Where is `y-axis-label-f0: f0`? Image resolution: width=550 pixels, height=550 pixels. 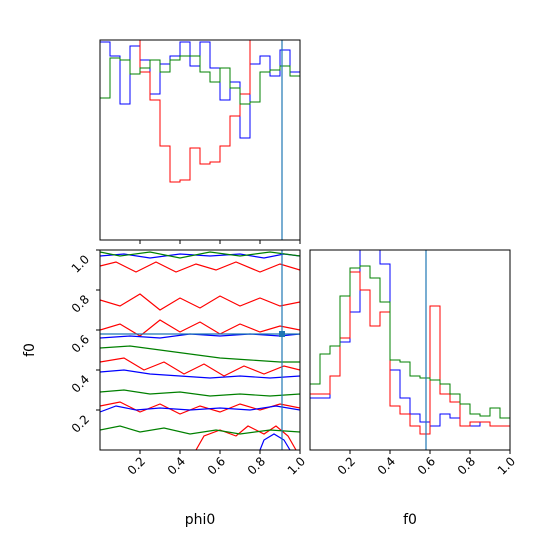 y-axis-label-f0: f0 is located at coordinates (30, 350).